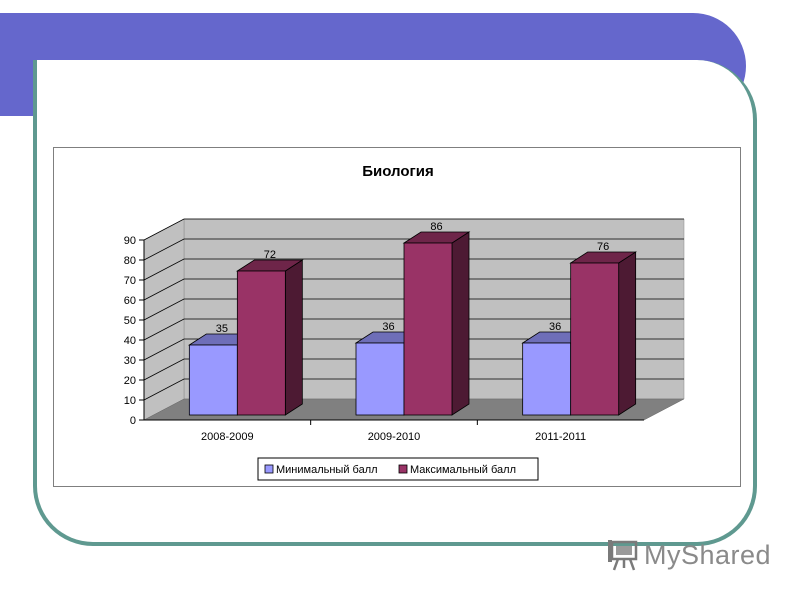 The height and width of the screenshot is (600, 800). I want to click on y-tick-label: 70, so click(130, 281).